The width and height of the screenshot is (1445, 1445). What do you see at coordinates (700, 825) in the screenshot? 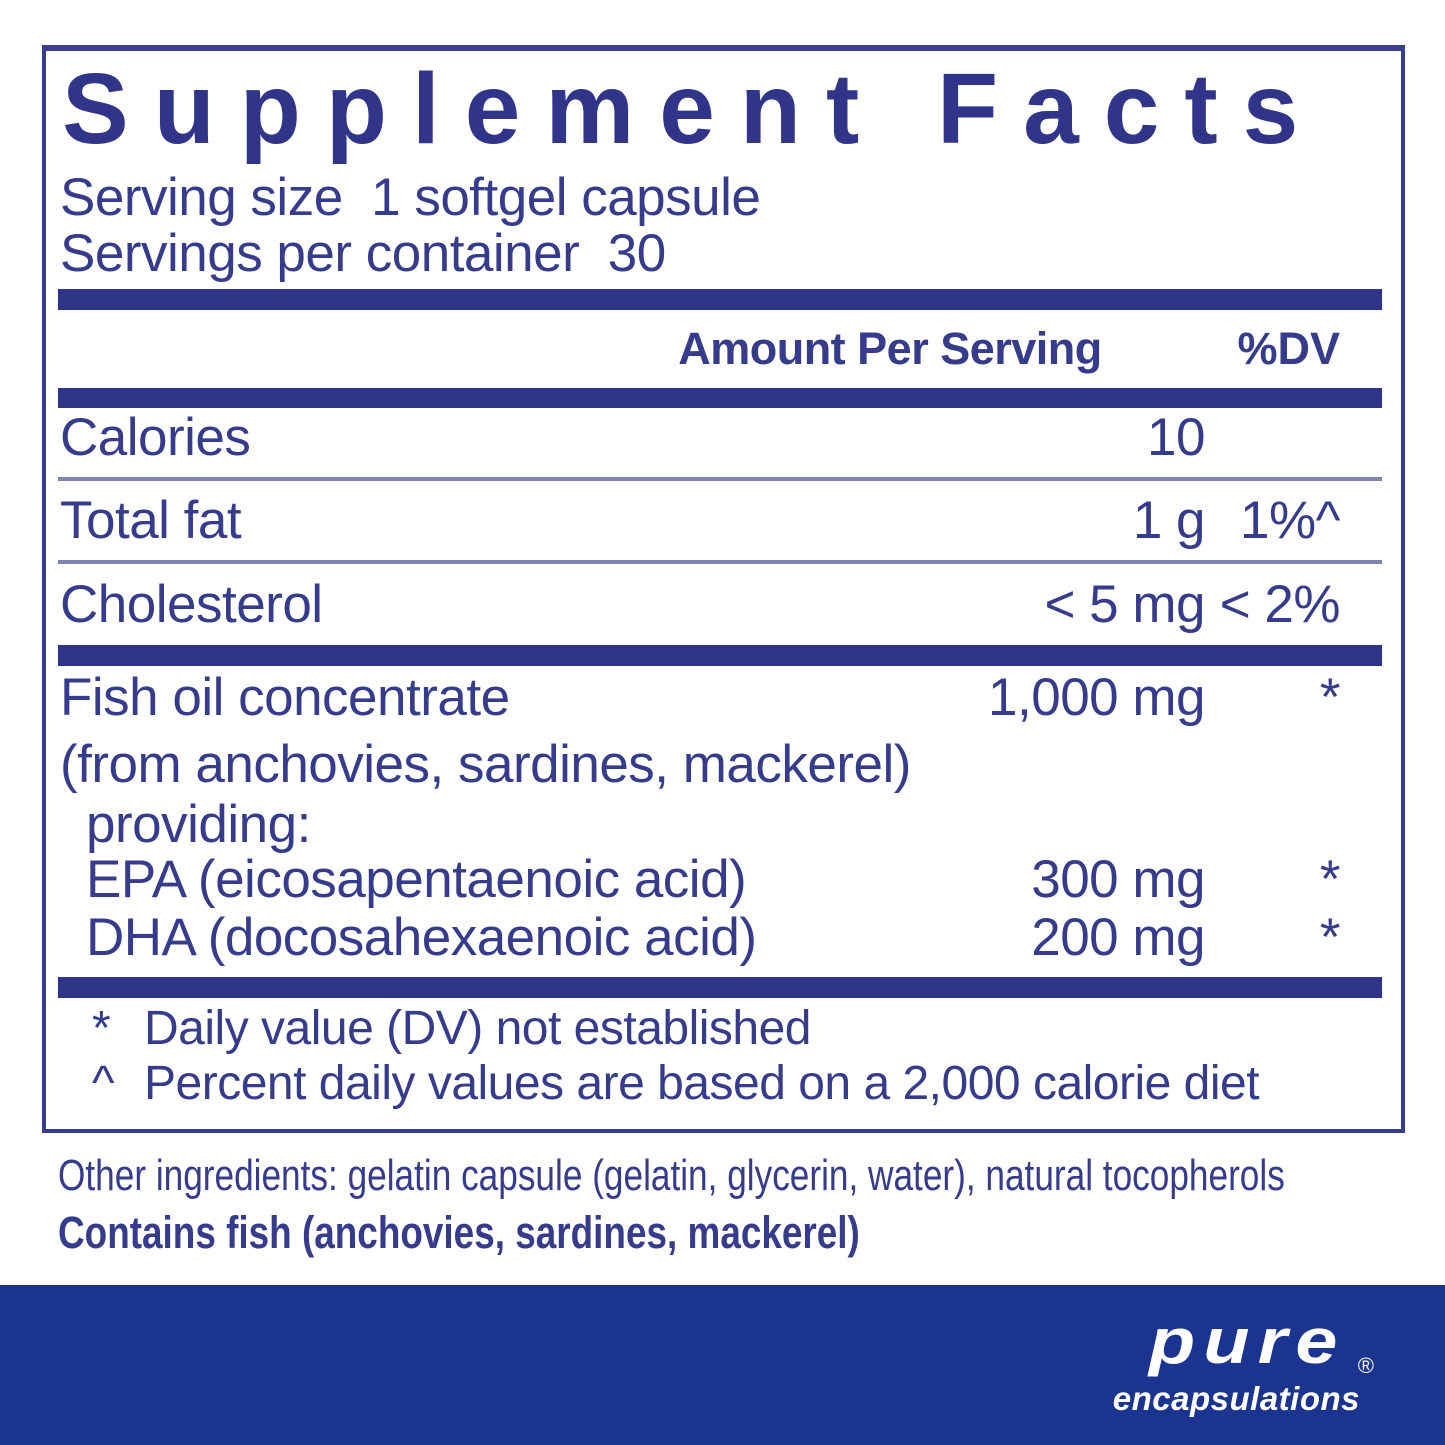
I see `table-row-providing: providing:` at bounding box center [700, 825].